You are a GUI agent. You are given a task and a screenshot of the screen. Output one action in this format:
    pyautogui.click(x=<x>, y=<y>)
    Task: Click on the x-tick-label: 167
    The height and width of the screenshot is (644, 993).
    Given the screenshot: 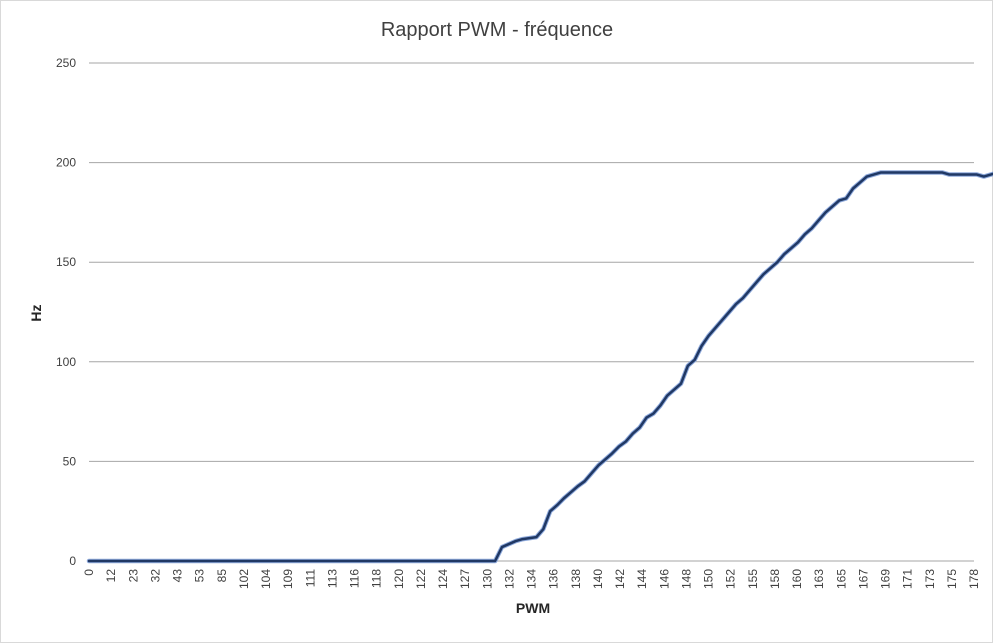 What is the action you would take?
    pyautogui.click(x=863, y=579)
    